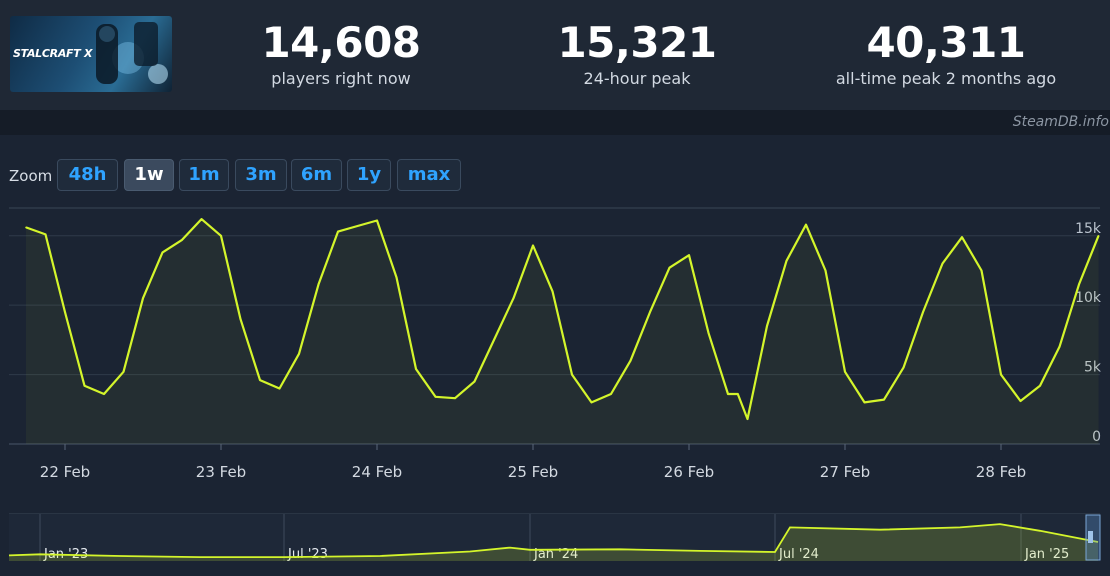 This screenshot has height=576, width=1110. What do you see at coordinates (307, 554) in the screenshot?
I see `navigator-tick-label: Jul '23` at bounding box center [307, 554].